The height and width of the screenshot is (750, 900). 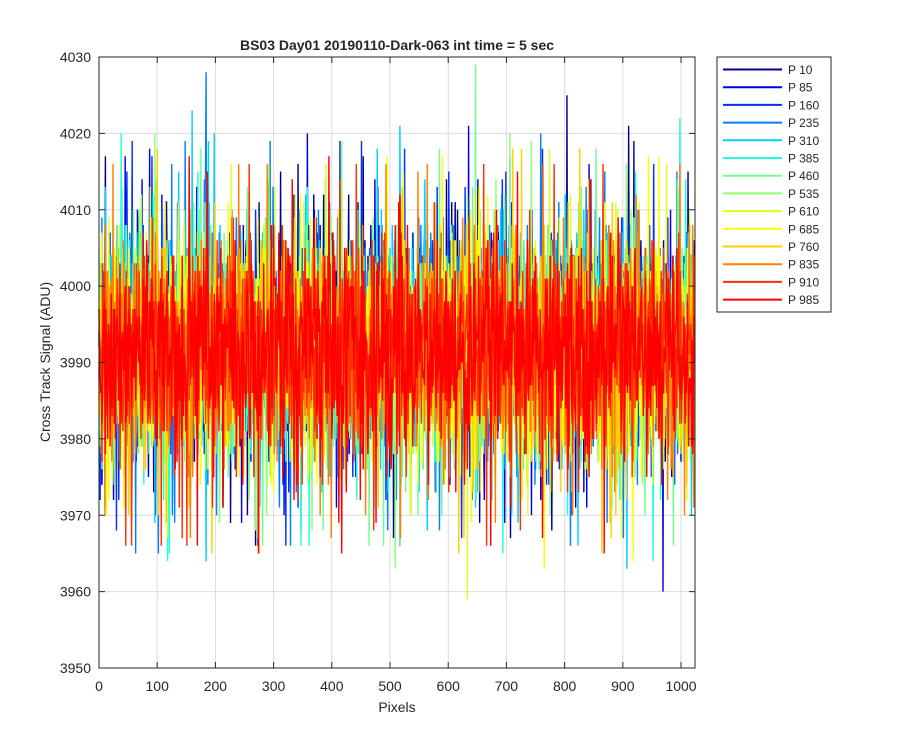 I want to click on y-tick-label: 4000, so click(x=75, y=286).